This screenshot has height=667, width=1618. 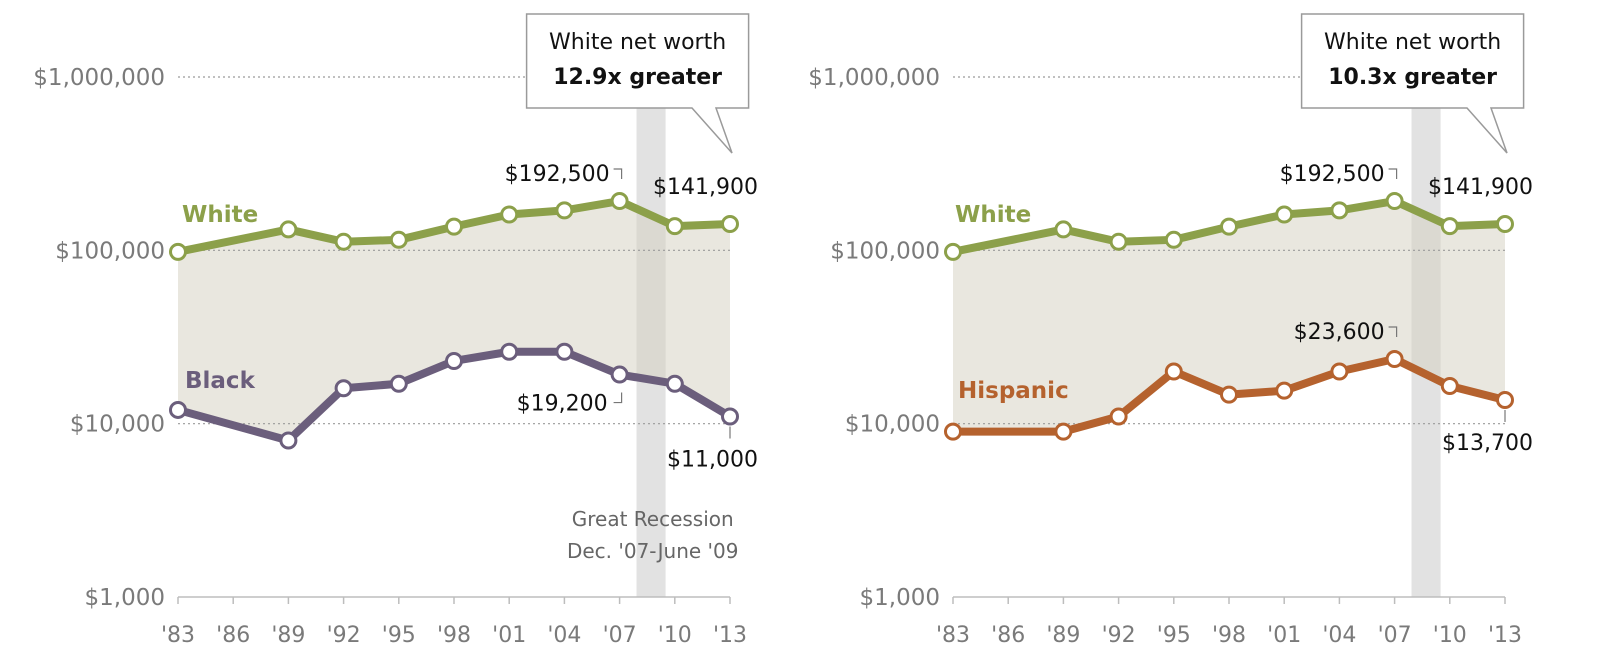 I want to click on series-label-hispanic: Hispanic, so click(x=1013, y=391).